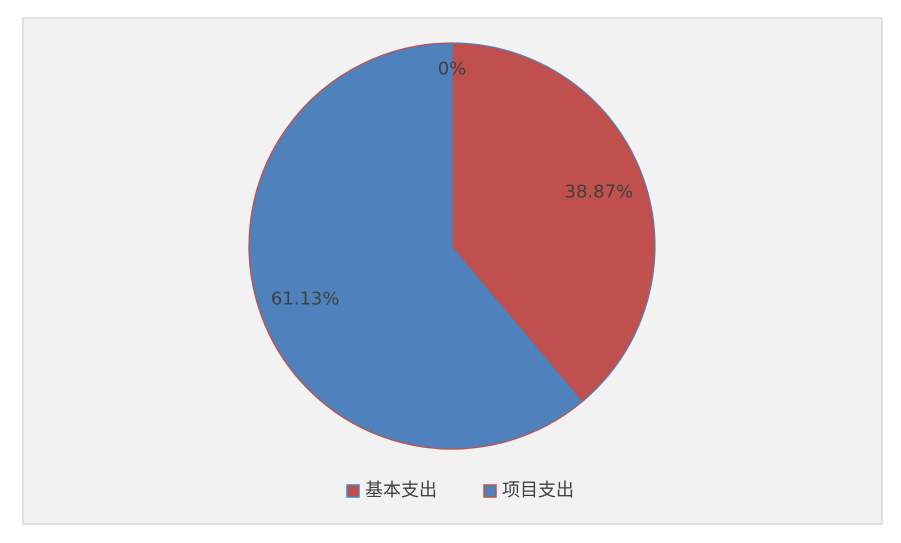 The height and width of the screenshot is (543, 901). I want to click on legend-label: 项目支出, so click(538, 490).